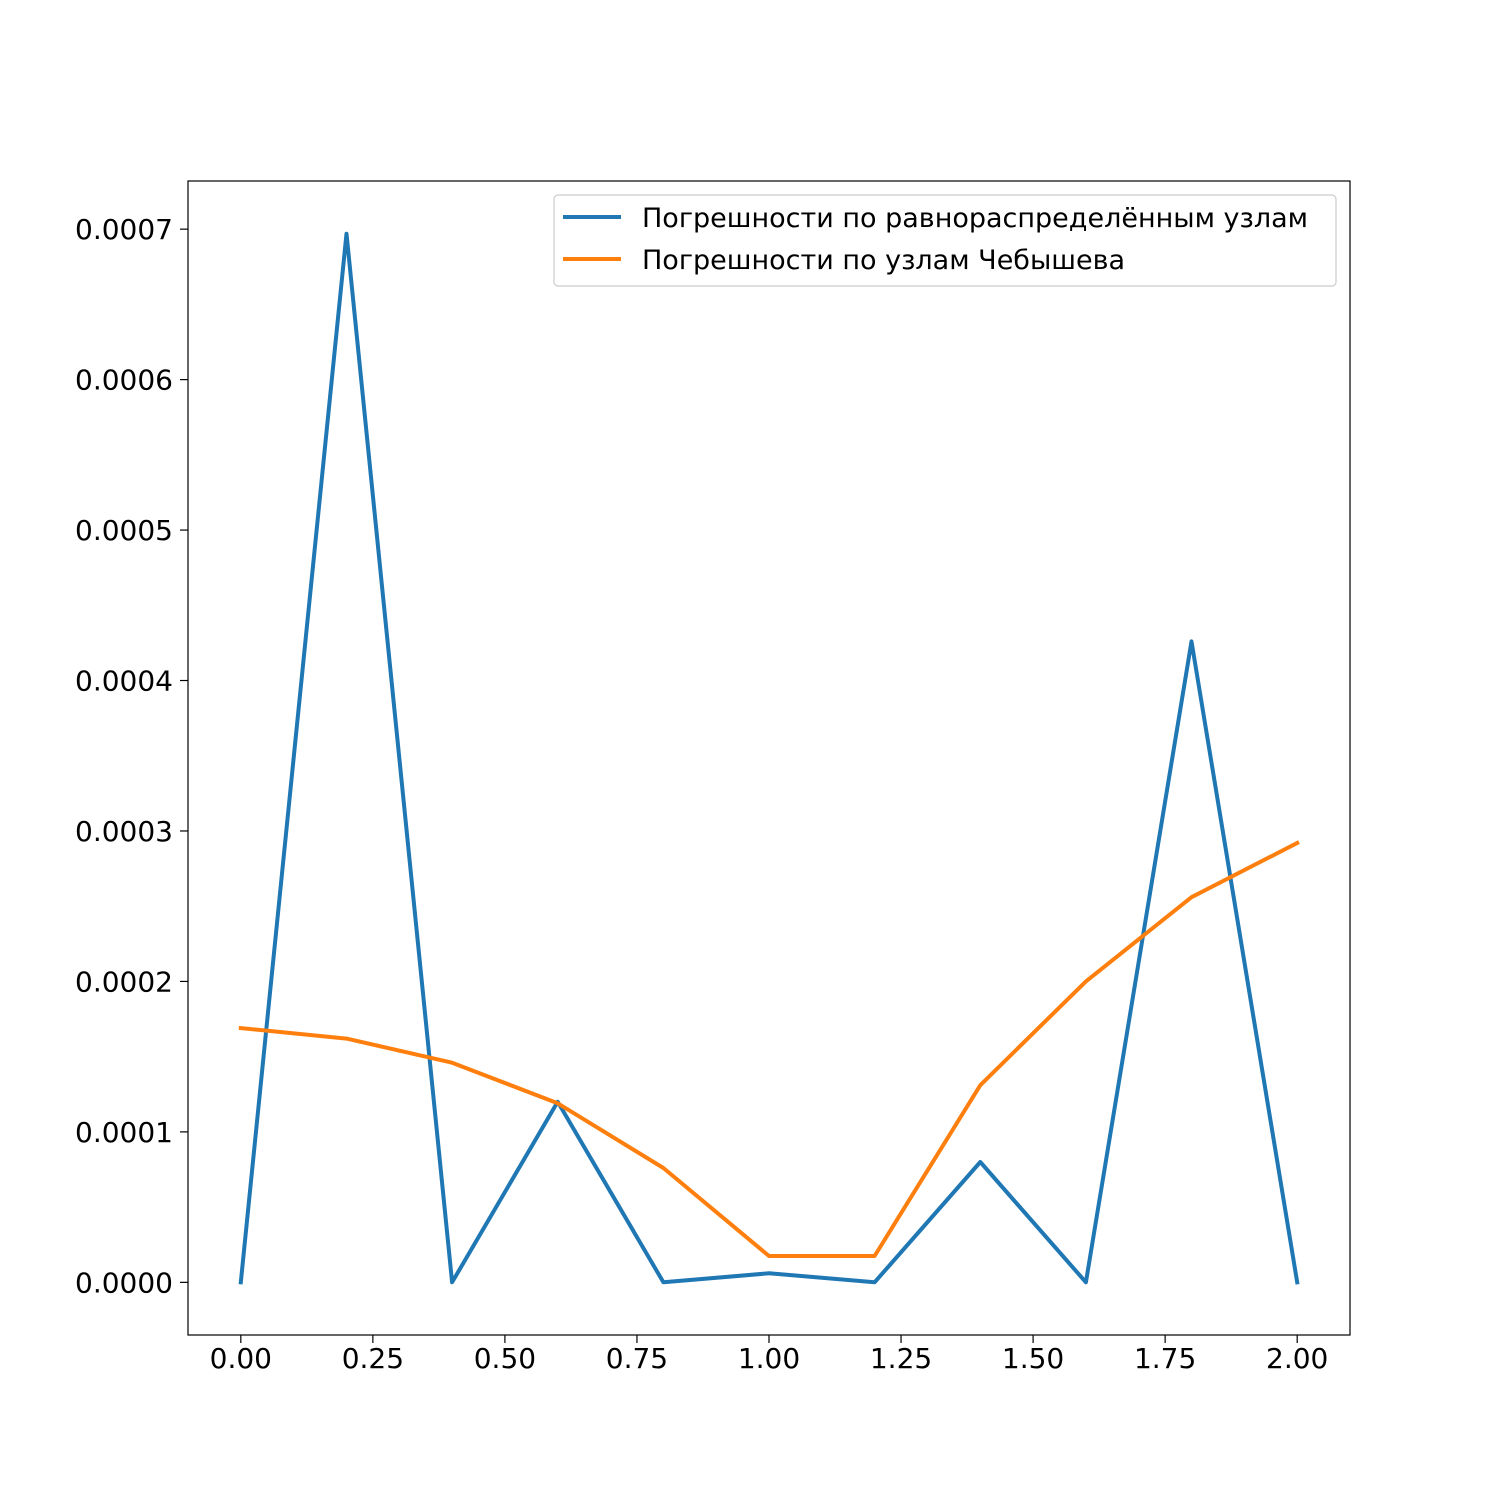  Describe the element at coordinates (975, 218) in the screenshot. I see `legend-label-0: Погрешности по равнораспределённым узлам` at that location.